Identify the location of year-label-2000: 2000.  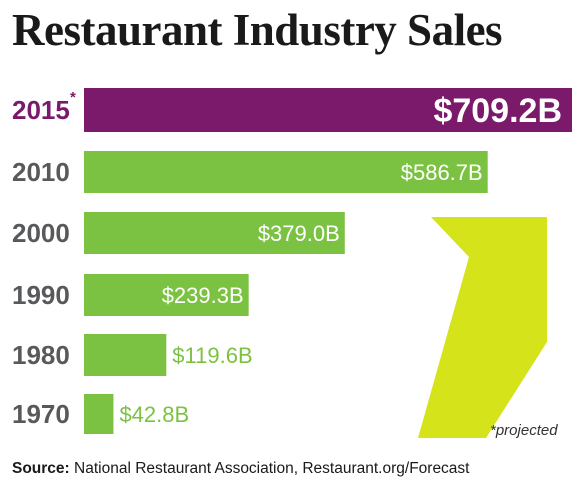
(41, 233).